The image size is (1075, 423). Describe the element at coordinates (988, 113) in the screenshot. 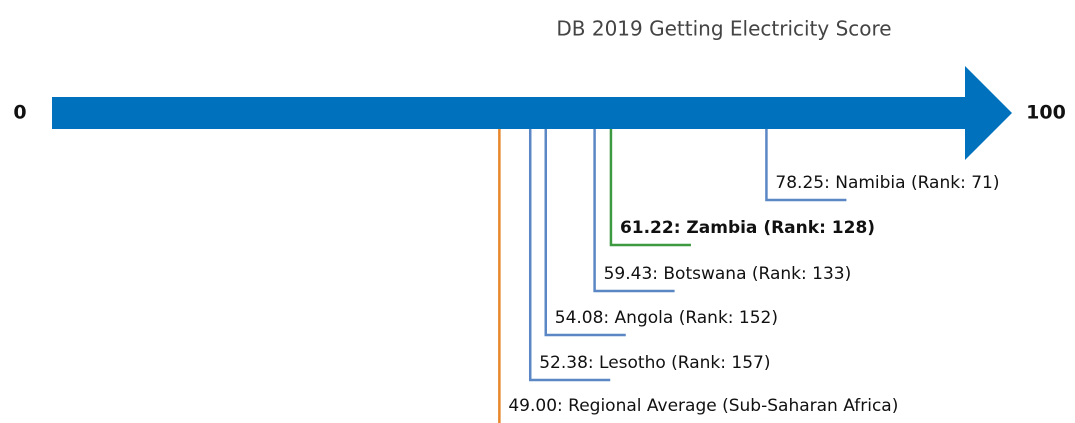

I see `axis-arrow-head` at that location.